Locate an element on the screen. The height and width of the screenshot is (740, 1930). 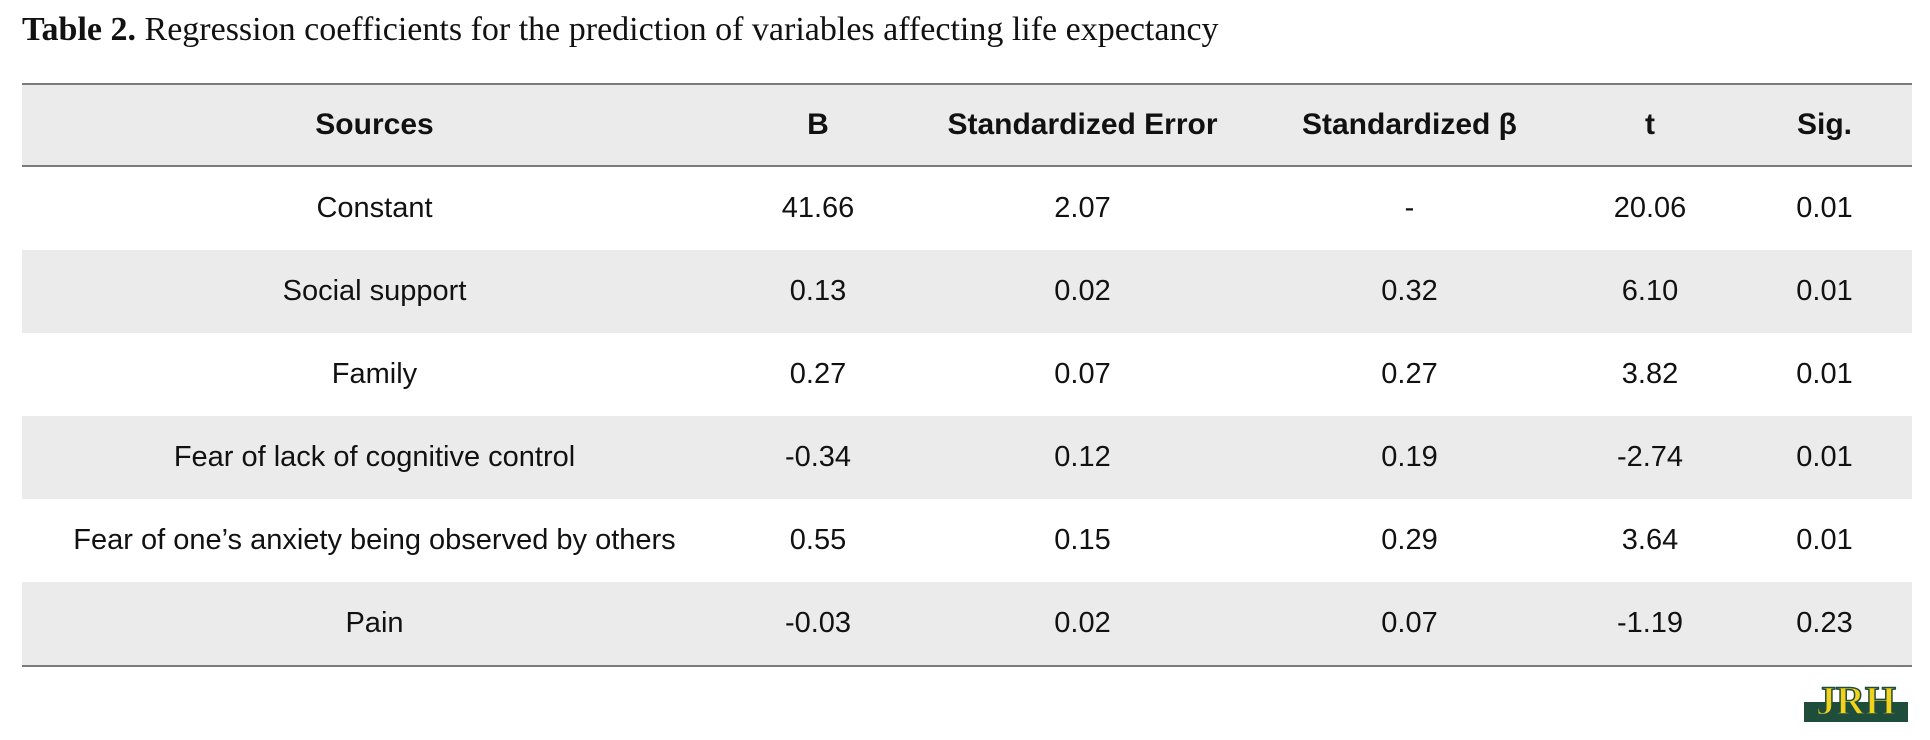
table-row: Pain -0.03 0.02 0.07 -1.19 0.23 is located at coordinates (967, 624).